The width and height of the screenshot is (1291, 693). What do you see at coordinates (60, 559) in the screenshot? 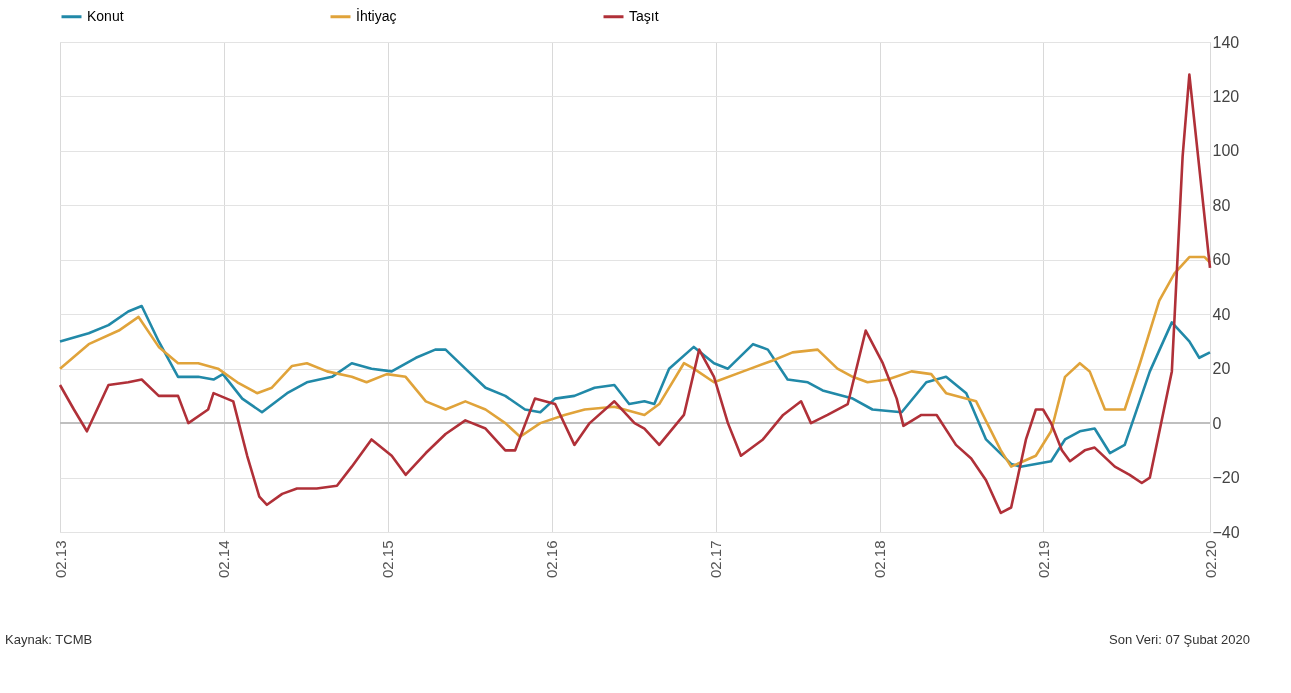
I see `x-tick-label: 02.13` at bounding box center [60, 559].